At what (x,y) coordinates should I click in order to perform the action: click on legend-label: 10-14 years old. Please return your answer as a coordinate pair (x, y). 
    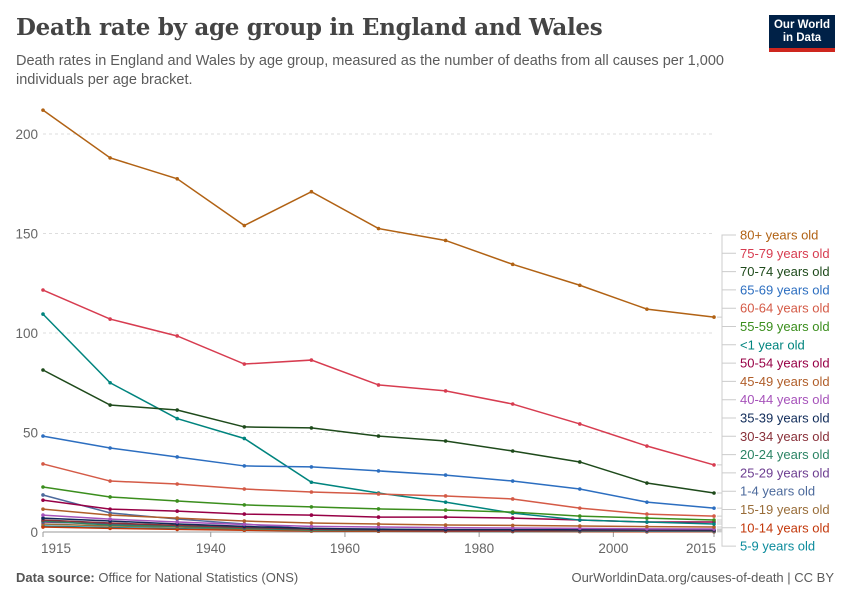
    Looking at the image, I should click on (785, 527).